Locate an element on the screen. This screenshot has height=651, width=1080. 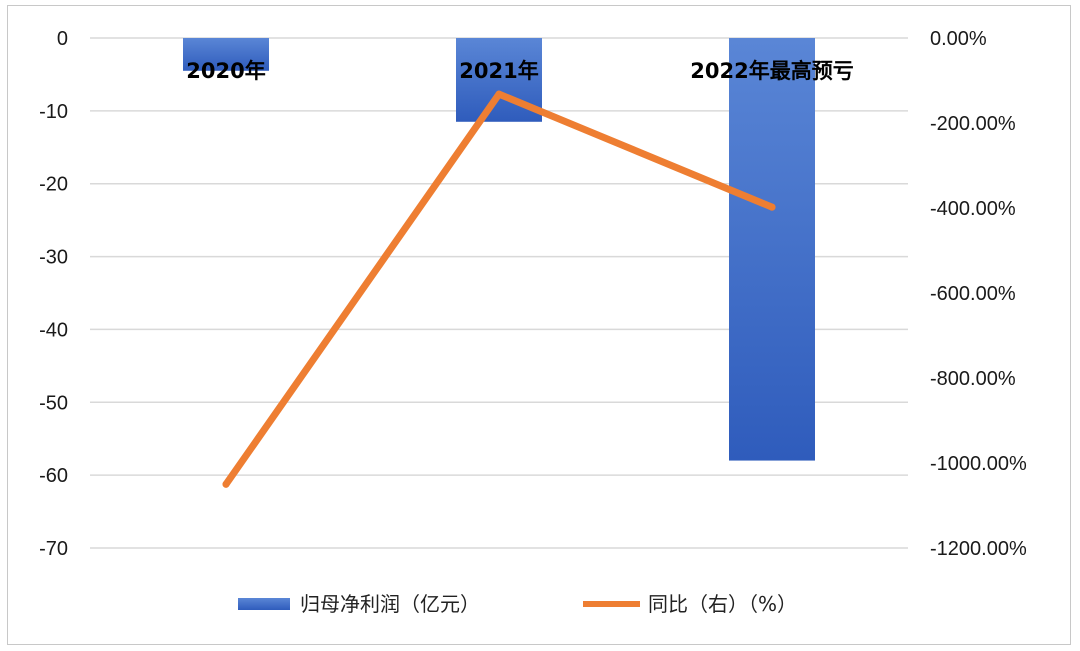
left-tick-label: -40 is located at coordinates (53, 330).